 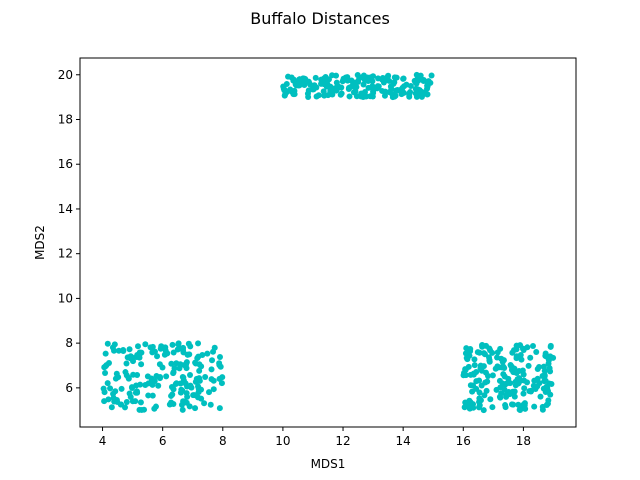 I want to click on y-tick-label: 8, so click(x=69, y=343).